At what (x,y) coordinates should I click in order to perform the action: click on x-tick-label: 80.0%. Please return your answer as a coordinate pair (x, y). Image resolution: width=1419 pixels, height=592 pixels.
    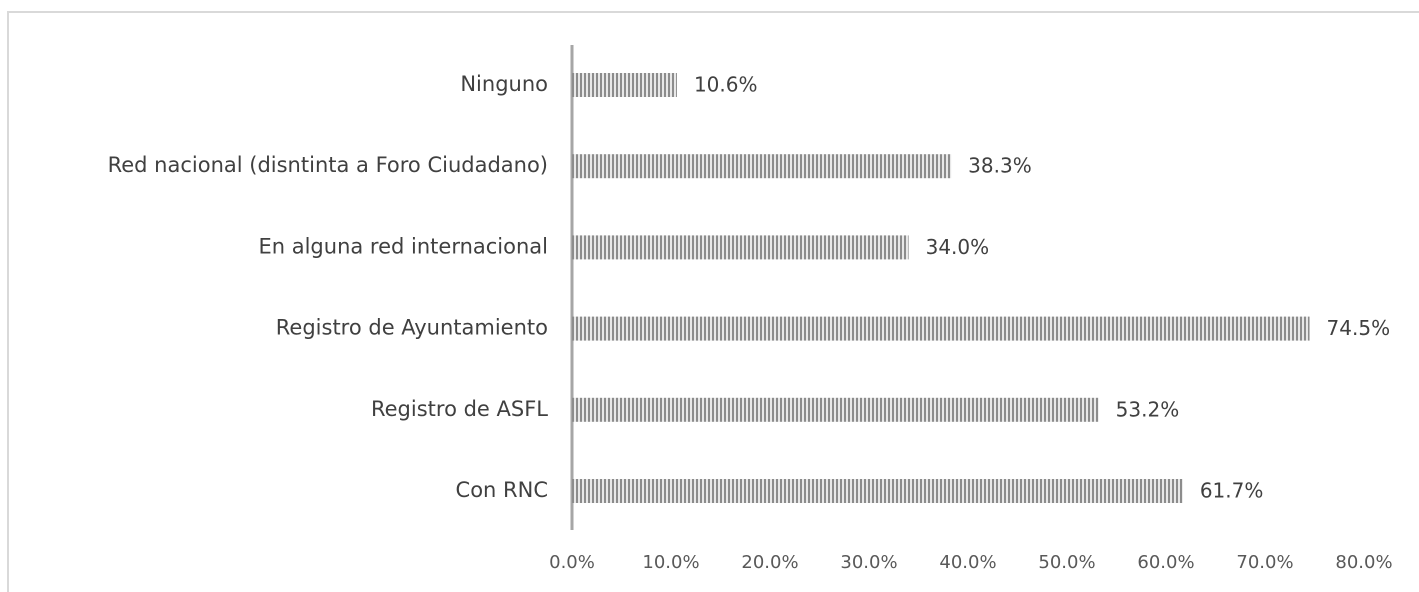
    Looking at the image, I should click on (1363, 562).